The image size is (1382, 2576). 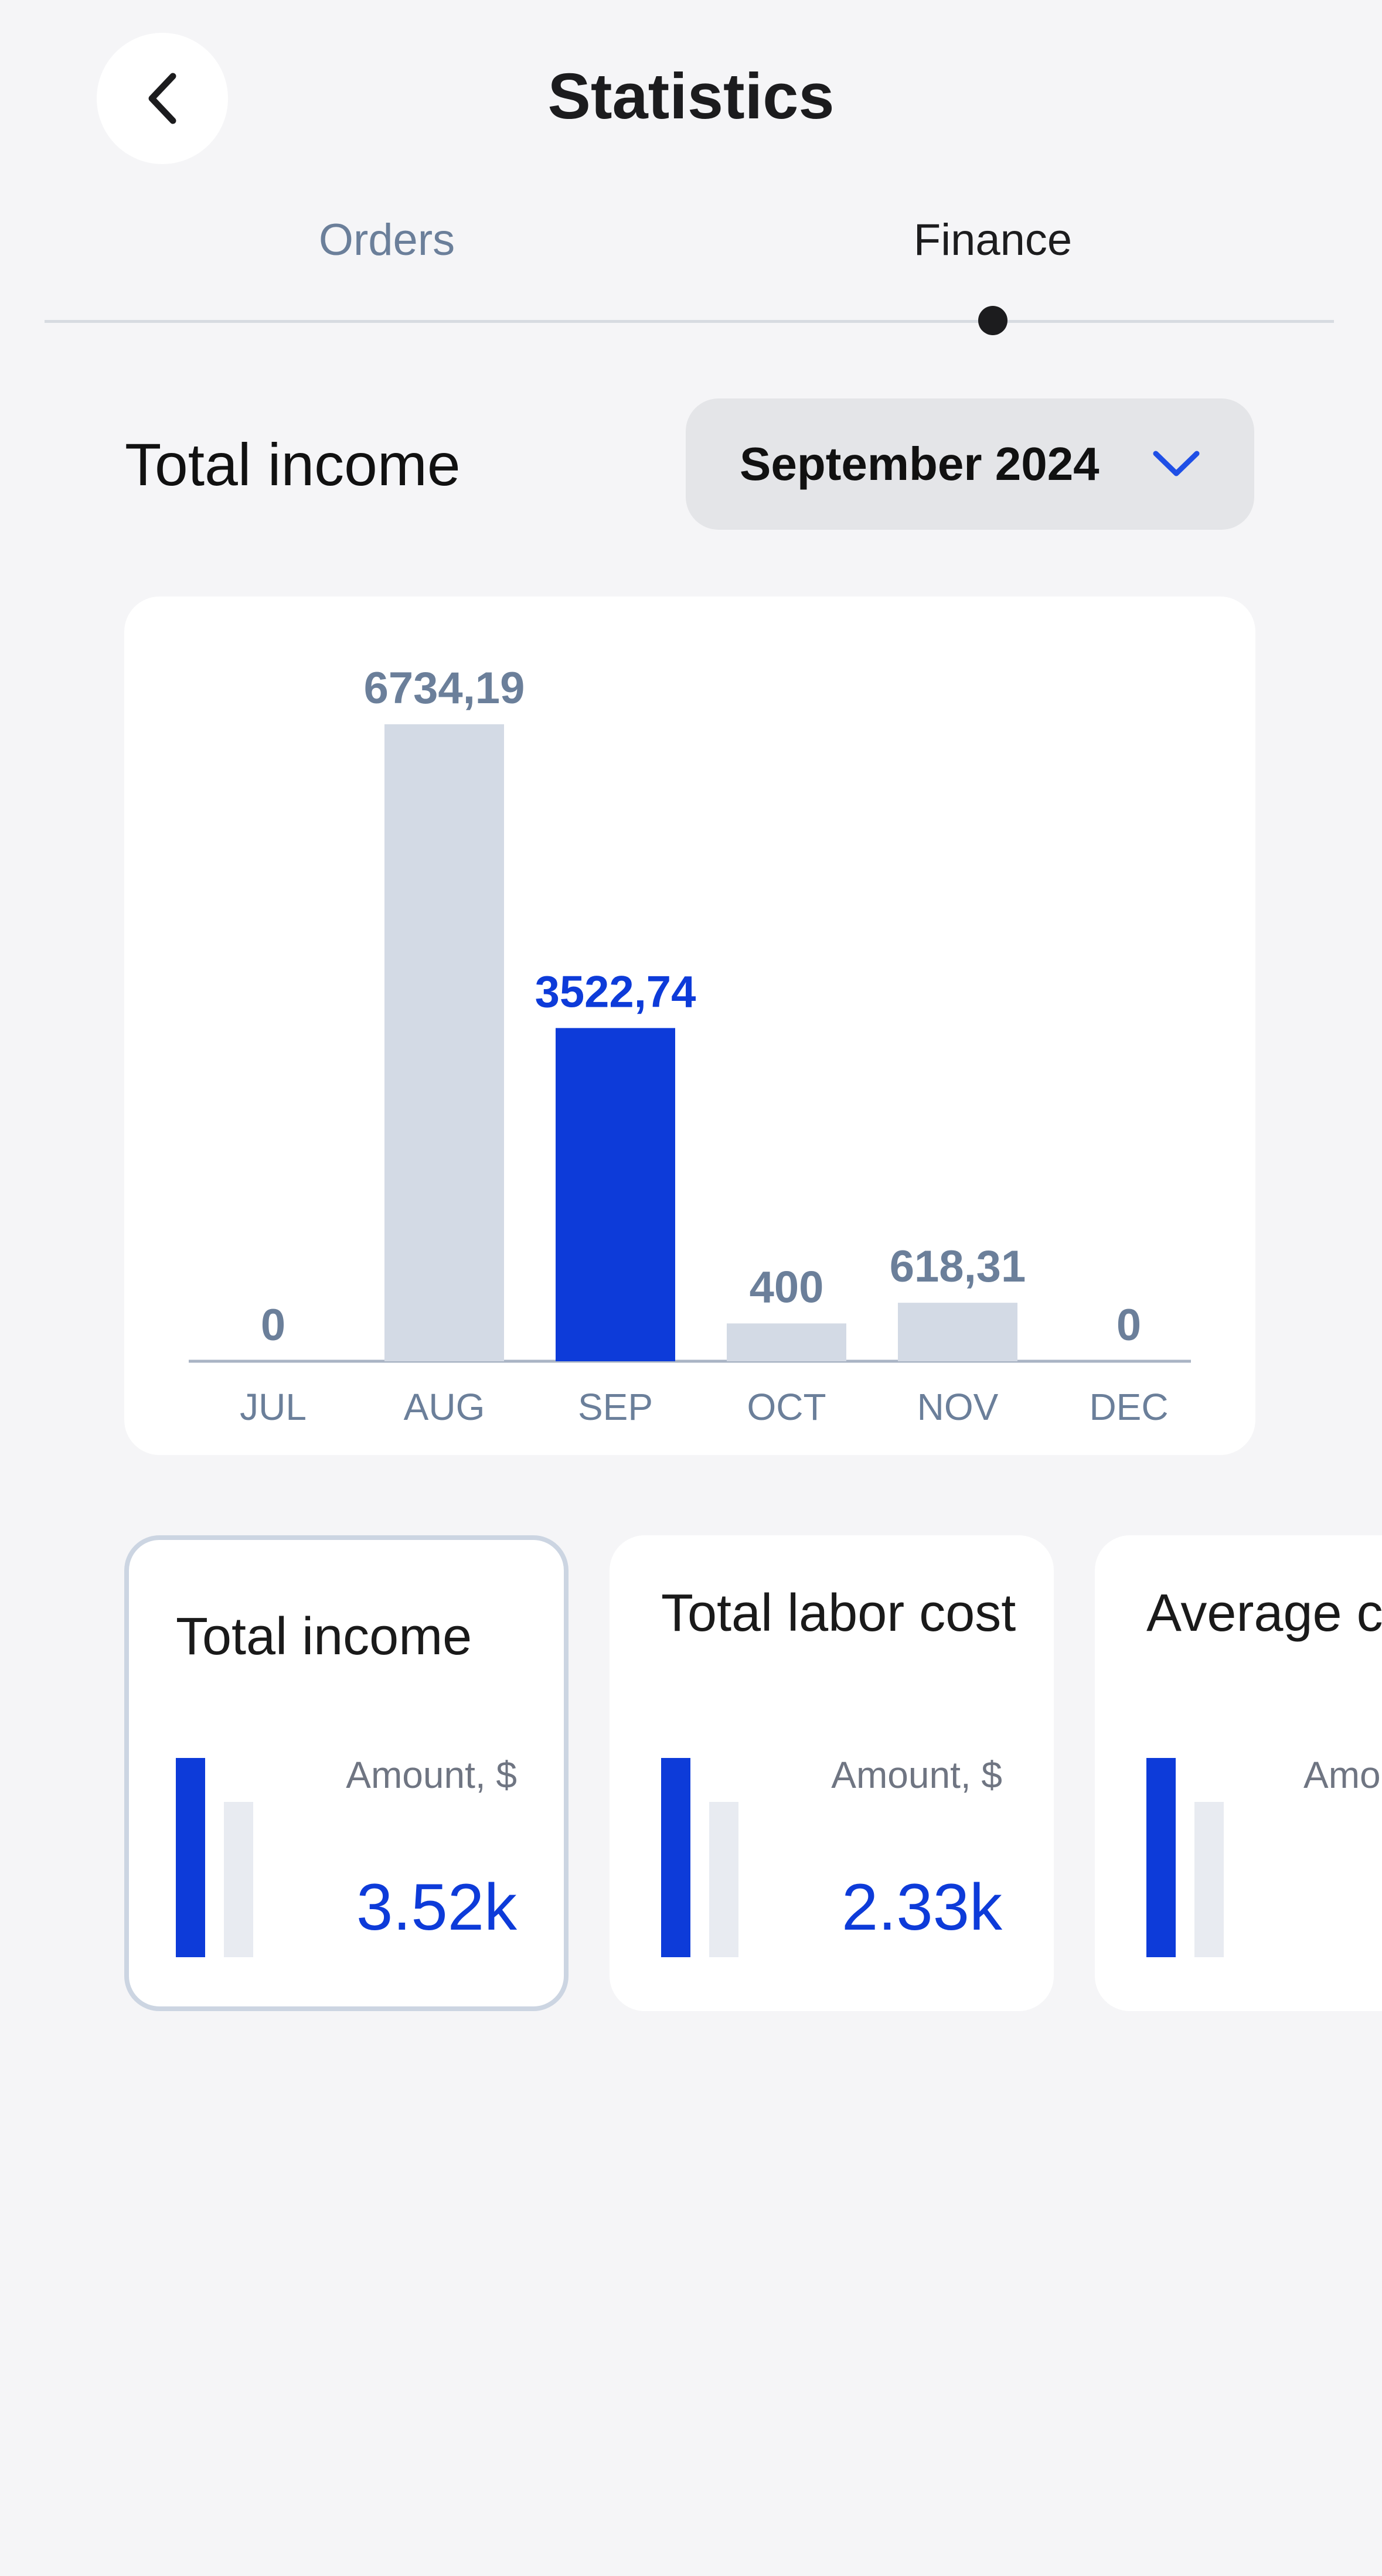 I want to click on section-title: Total income, so click(x=293, y=464).